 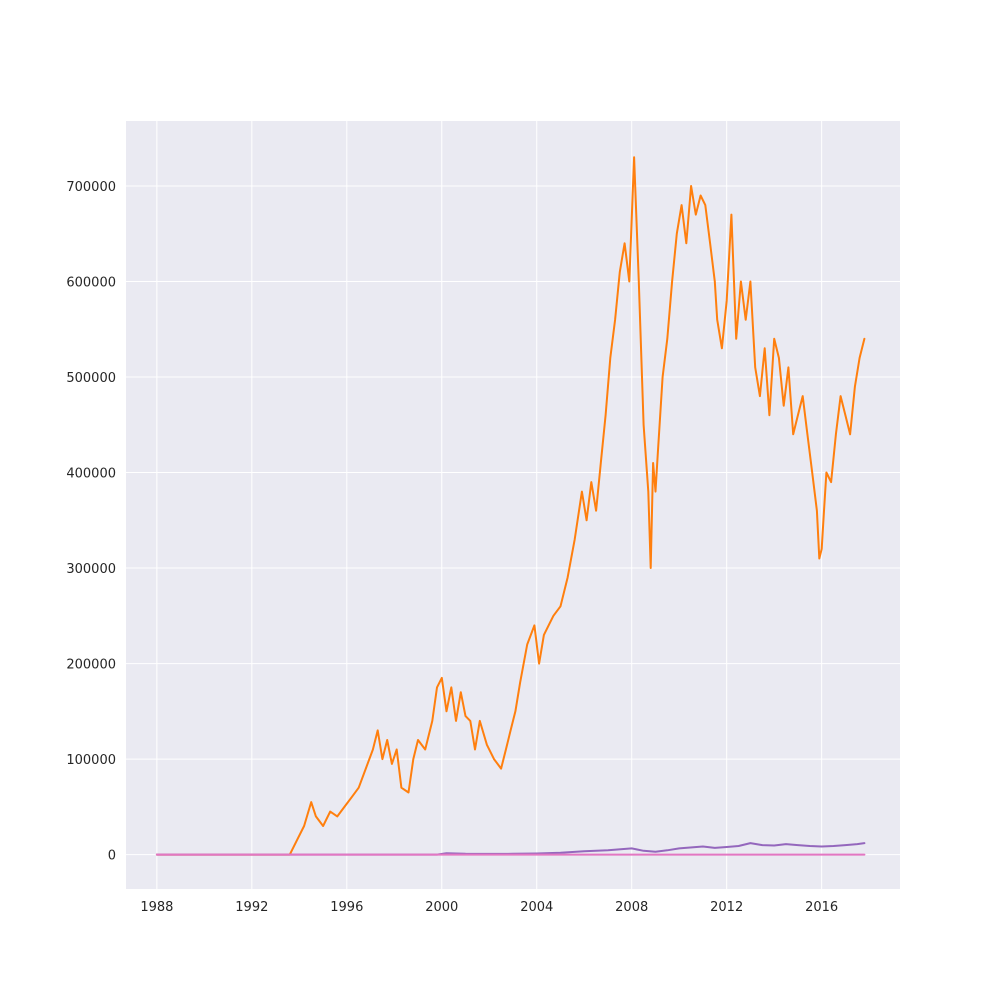 I want to click on y-tick-label: 400000, so click(x=91, y=474).